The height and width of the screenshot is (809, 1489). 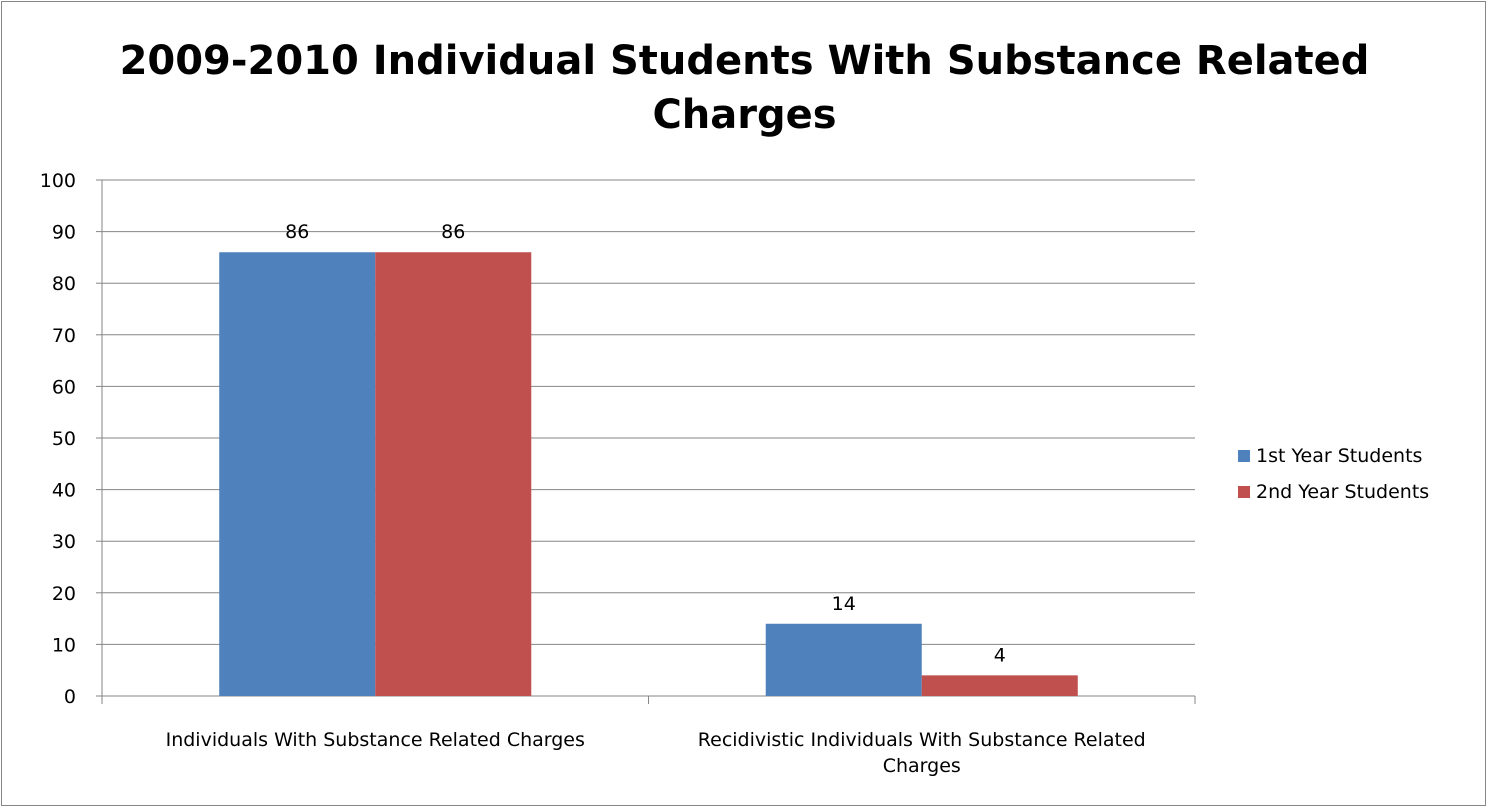 I want to click on chart-title-line-2: Charges, so click(x=744, y=115).